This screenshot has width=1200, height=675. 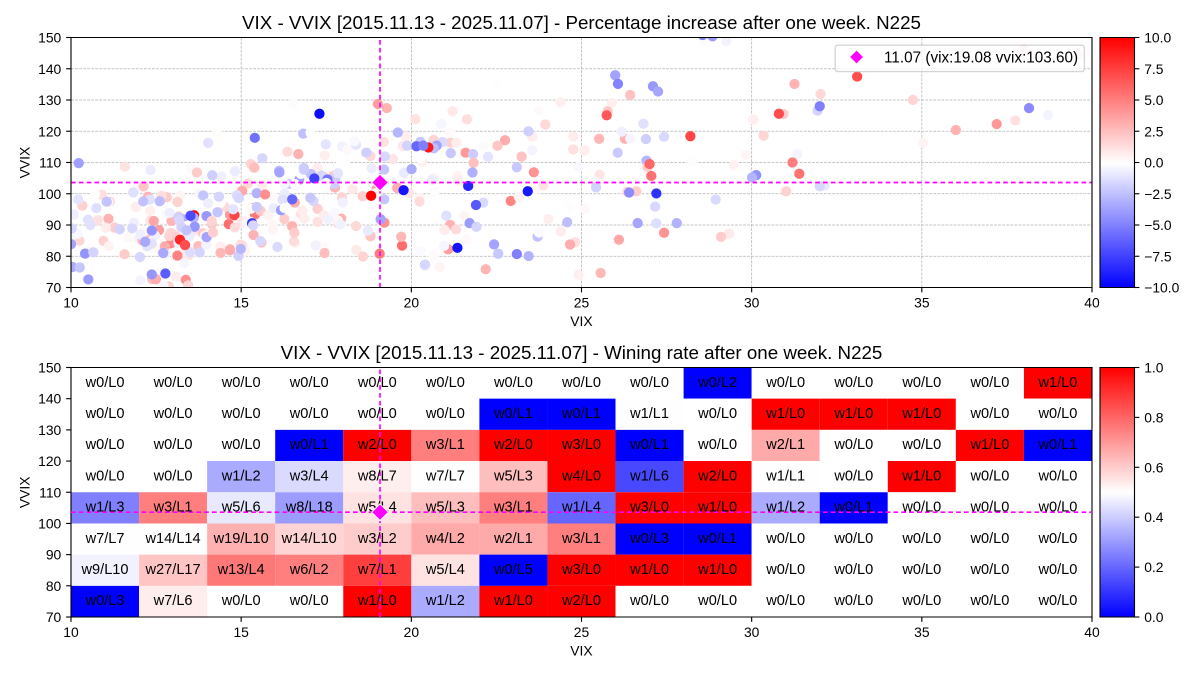 I want to click on svg-text: w0/L2, so click(x=717, y=383).